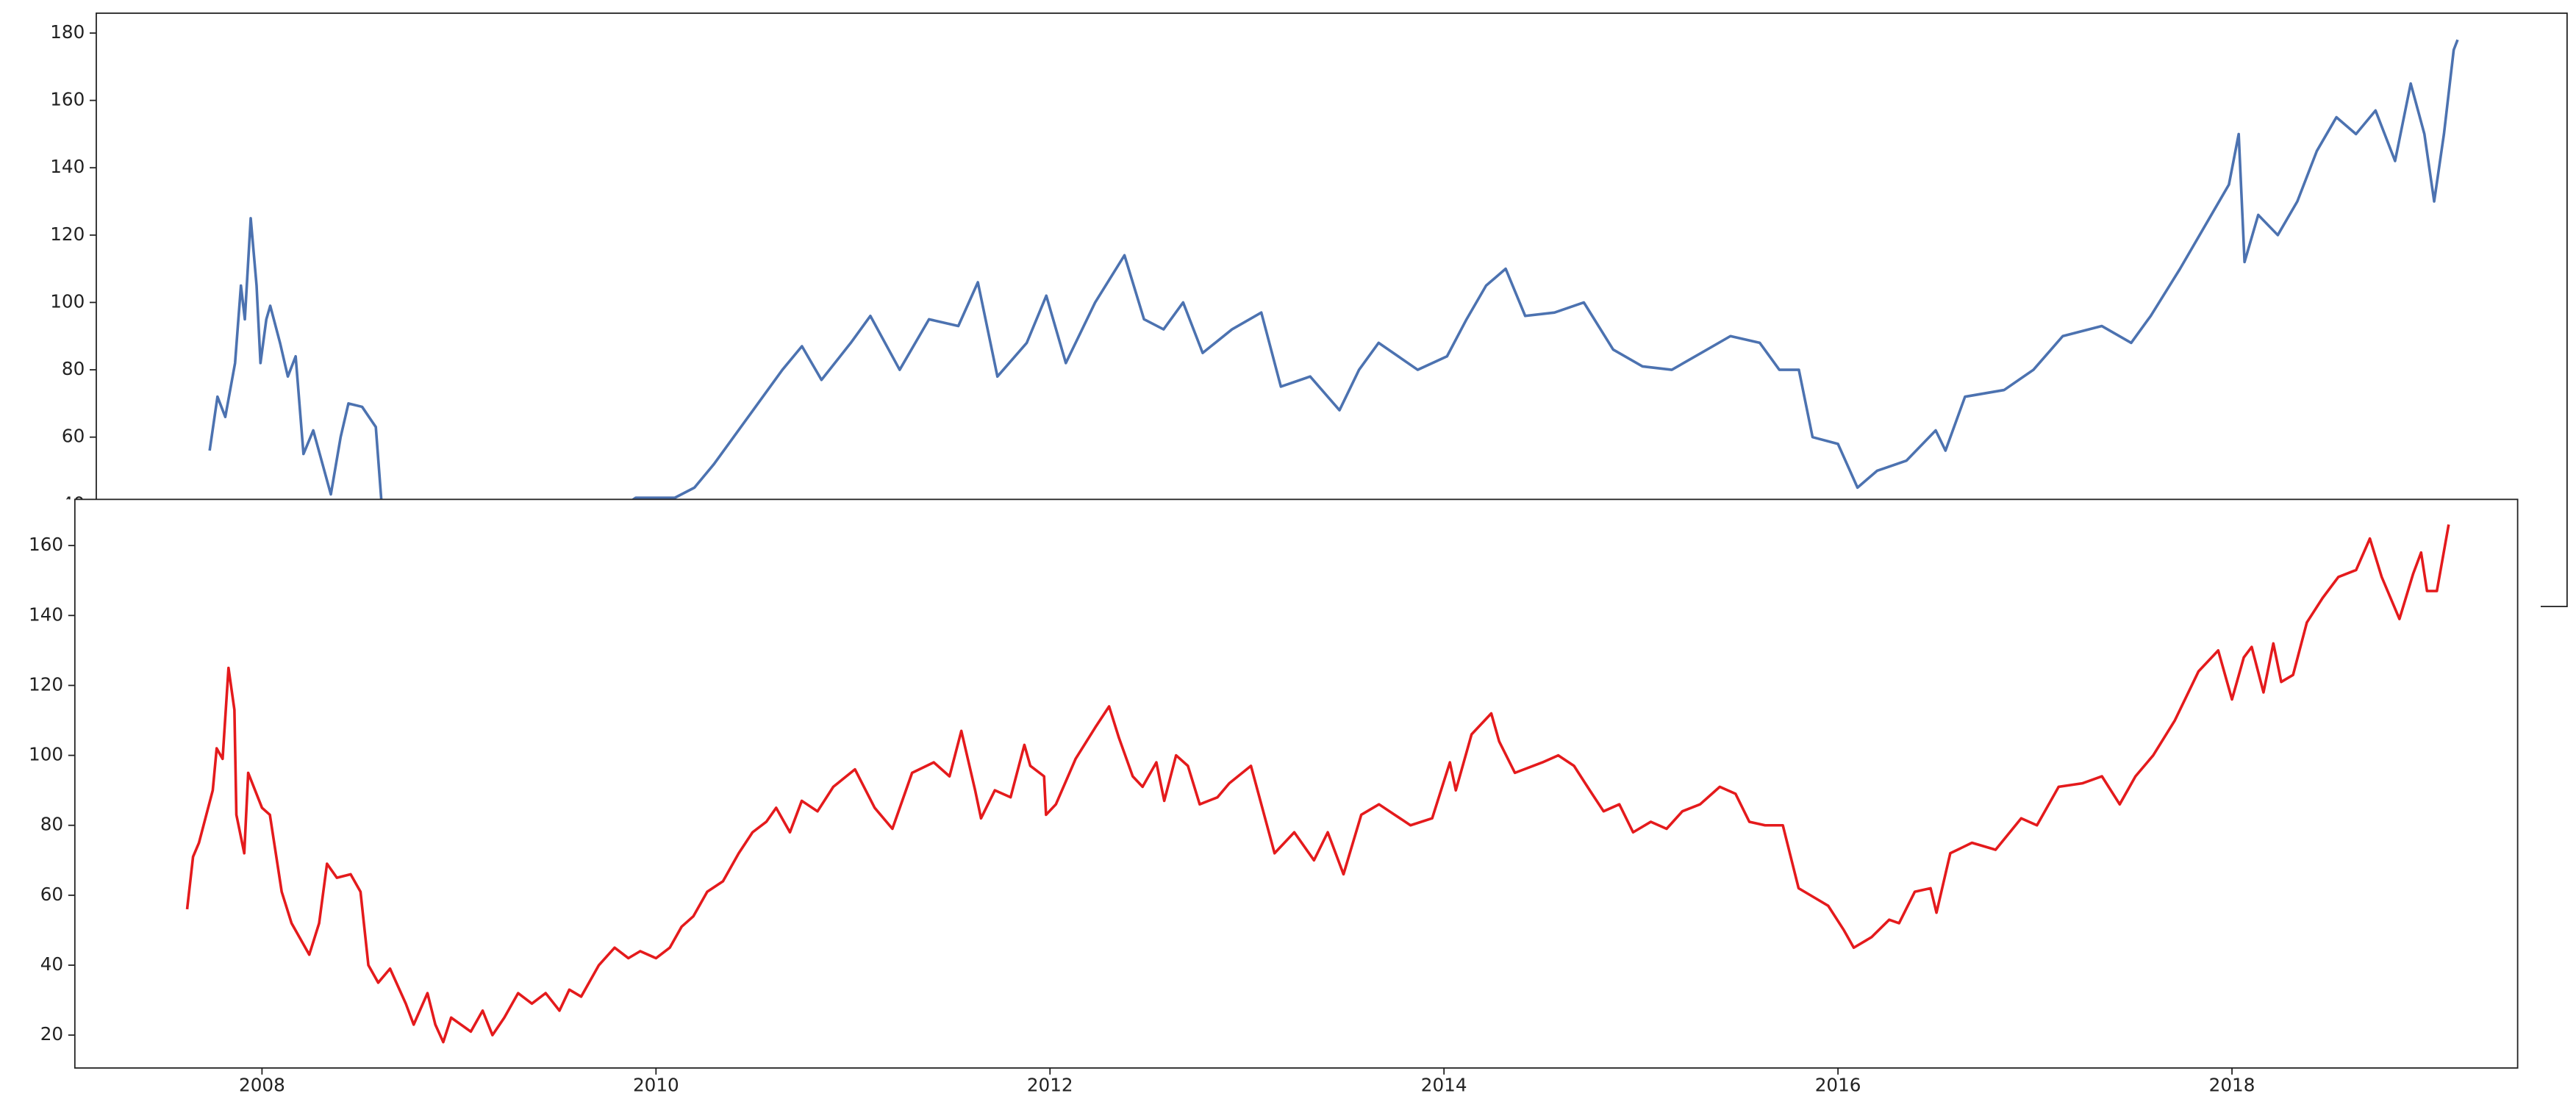 This screenshot has height=1096, width=2576. I want to click on y-tick-label: 180, so click(67, 32).